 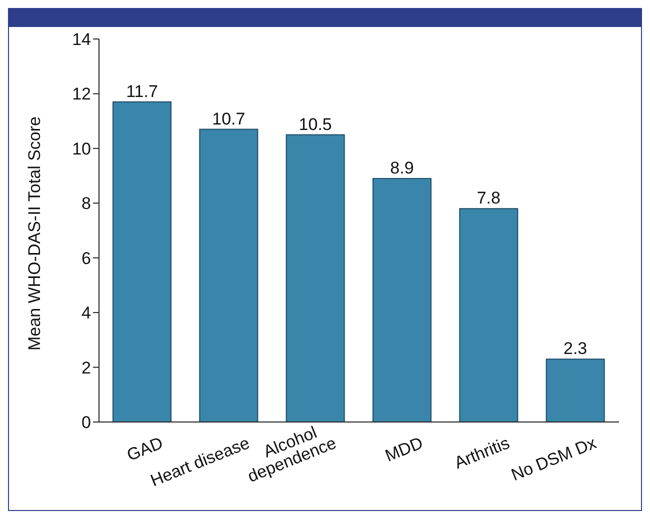 What do you see at coordinates (81, 94) in the screenshot?
I see `y-tick-label: 12` at bounding box center [81, 94].